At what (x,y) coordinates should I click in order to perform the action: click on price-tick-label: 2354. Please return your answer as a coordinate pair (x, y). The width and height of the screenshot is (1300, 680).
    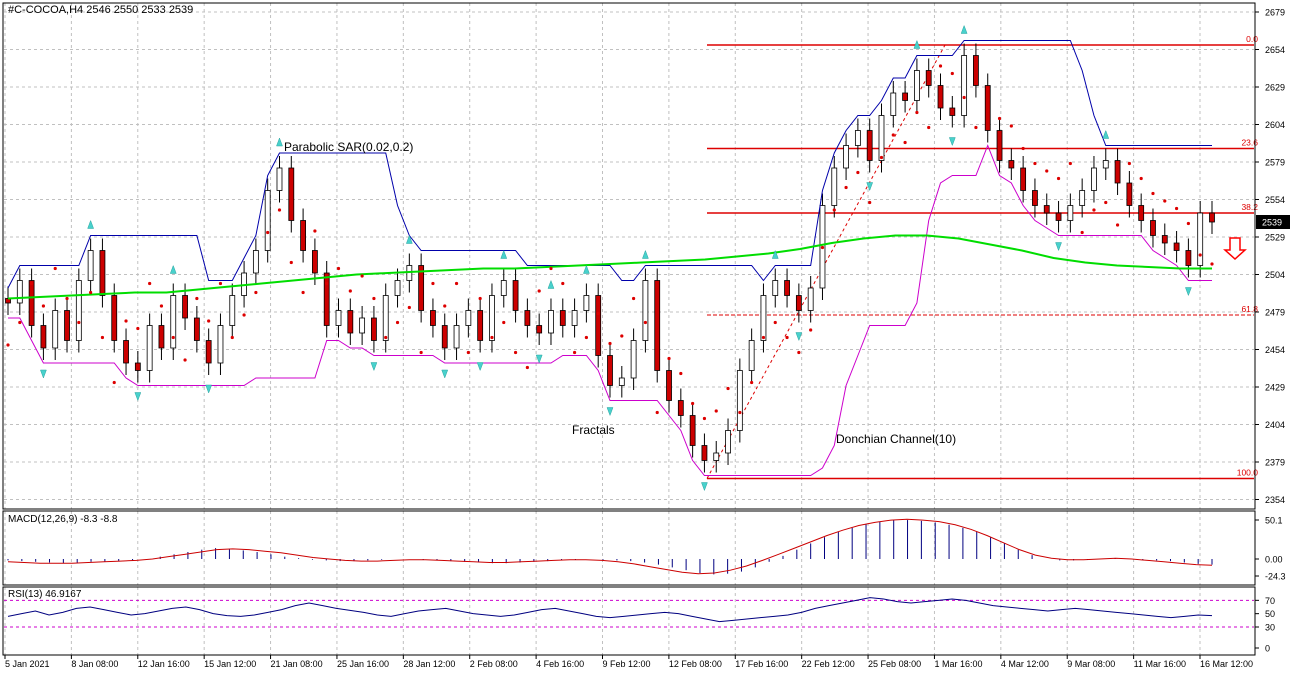
    Looking at the image, I should click on (1275, 500).